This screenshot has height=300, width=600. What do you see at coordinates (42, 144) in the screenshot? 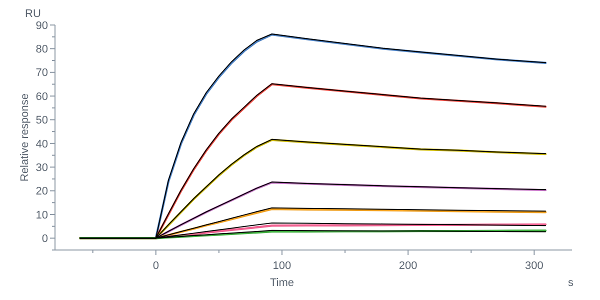
I see `y-tick-label: 40` at bounding box center [42, 144].